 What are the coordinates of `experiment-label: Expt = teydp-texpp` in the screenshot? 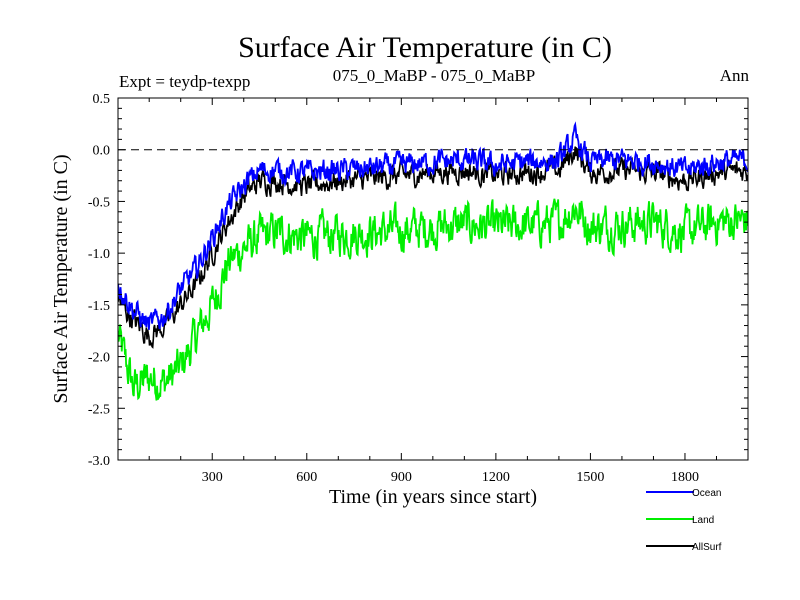 It's located at (184, 81).